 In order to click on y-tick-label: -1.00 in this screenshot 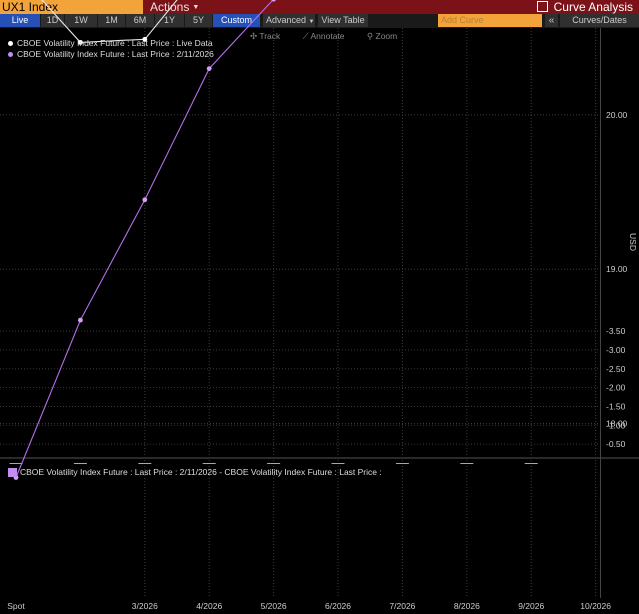, I will do `click(616, 425)`.